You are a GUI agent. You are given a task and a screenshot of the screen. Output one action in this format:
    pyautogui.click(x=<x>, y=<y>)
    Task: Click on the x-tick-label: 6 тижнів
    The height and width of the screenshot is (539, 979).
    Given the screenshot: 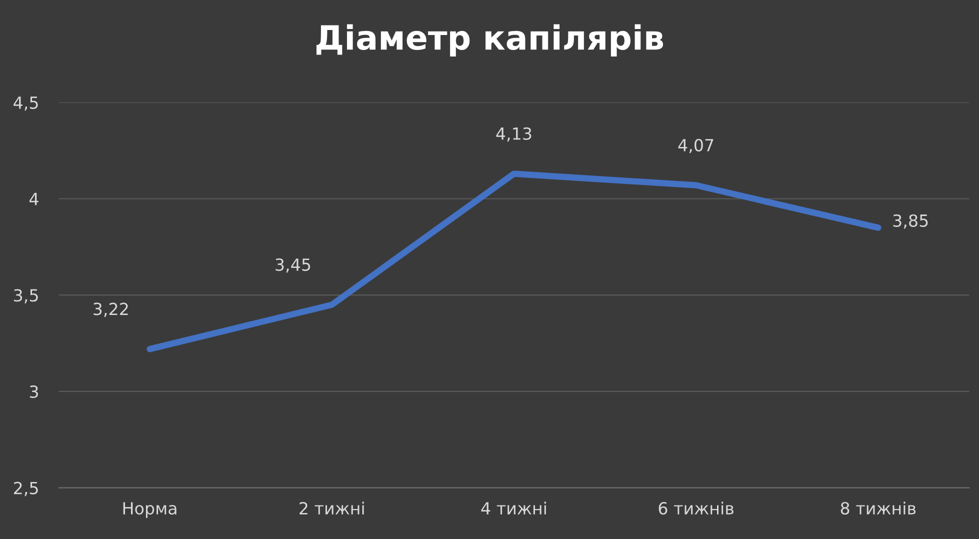 What is the action you would take?
    pyautogui.click(x=696, y=508)
    